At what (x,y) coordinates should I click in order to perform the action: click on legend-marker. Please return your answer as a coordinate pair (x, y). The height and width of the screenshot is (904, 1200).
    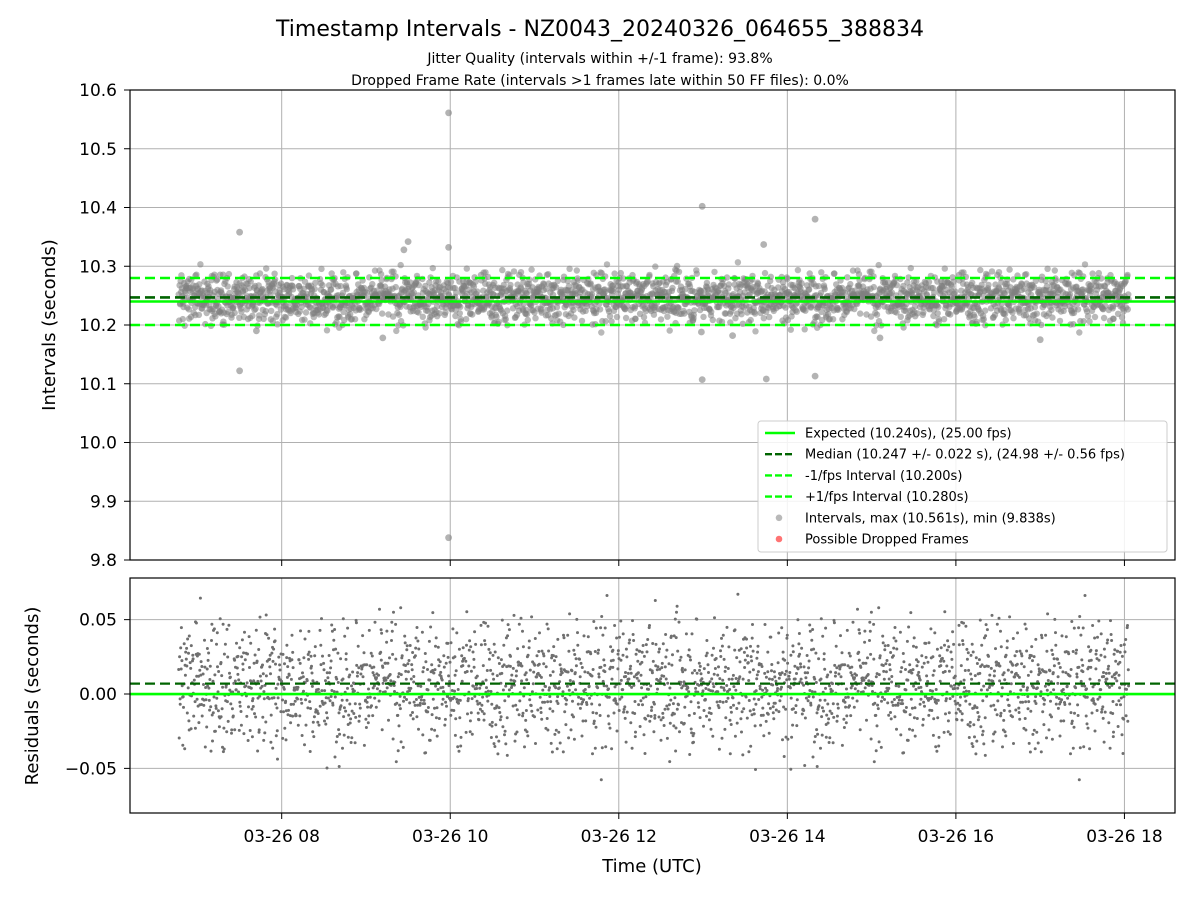
    Looking at the image, I should click on (779, 539).